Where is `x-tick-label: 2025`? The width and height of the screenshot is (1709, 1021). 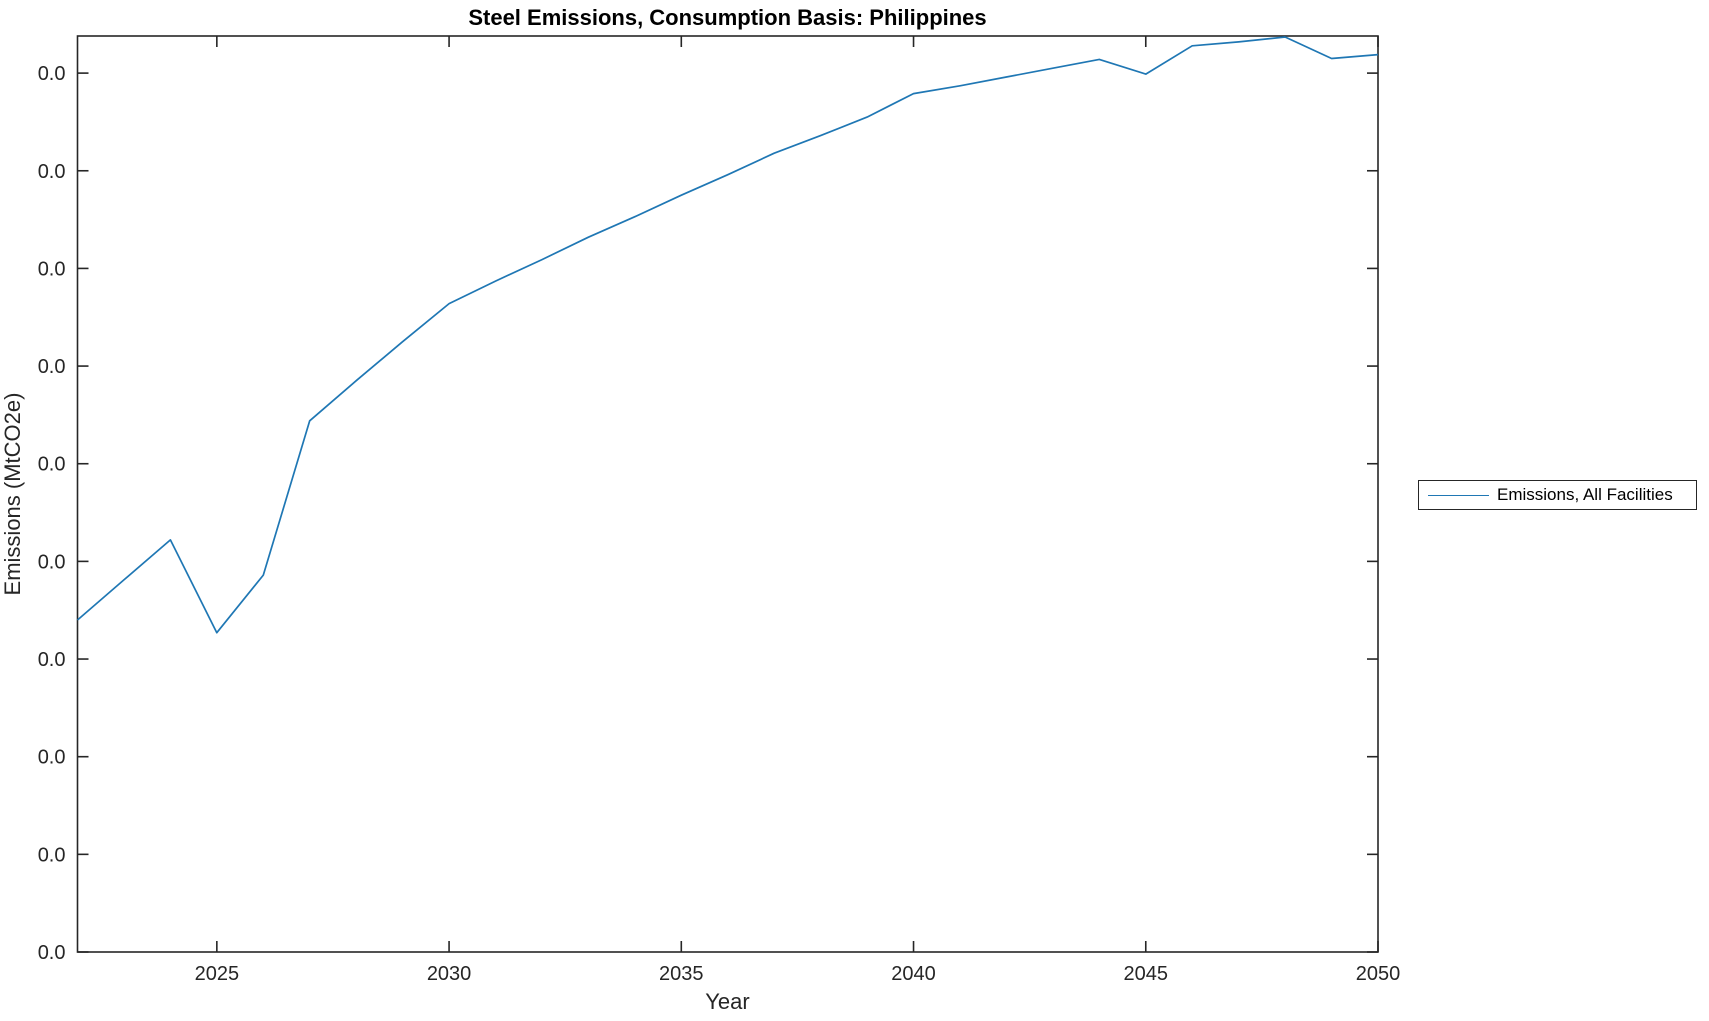 x-tick-label: 2025 is located at coordinates (217, 974).